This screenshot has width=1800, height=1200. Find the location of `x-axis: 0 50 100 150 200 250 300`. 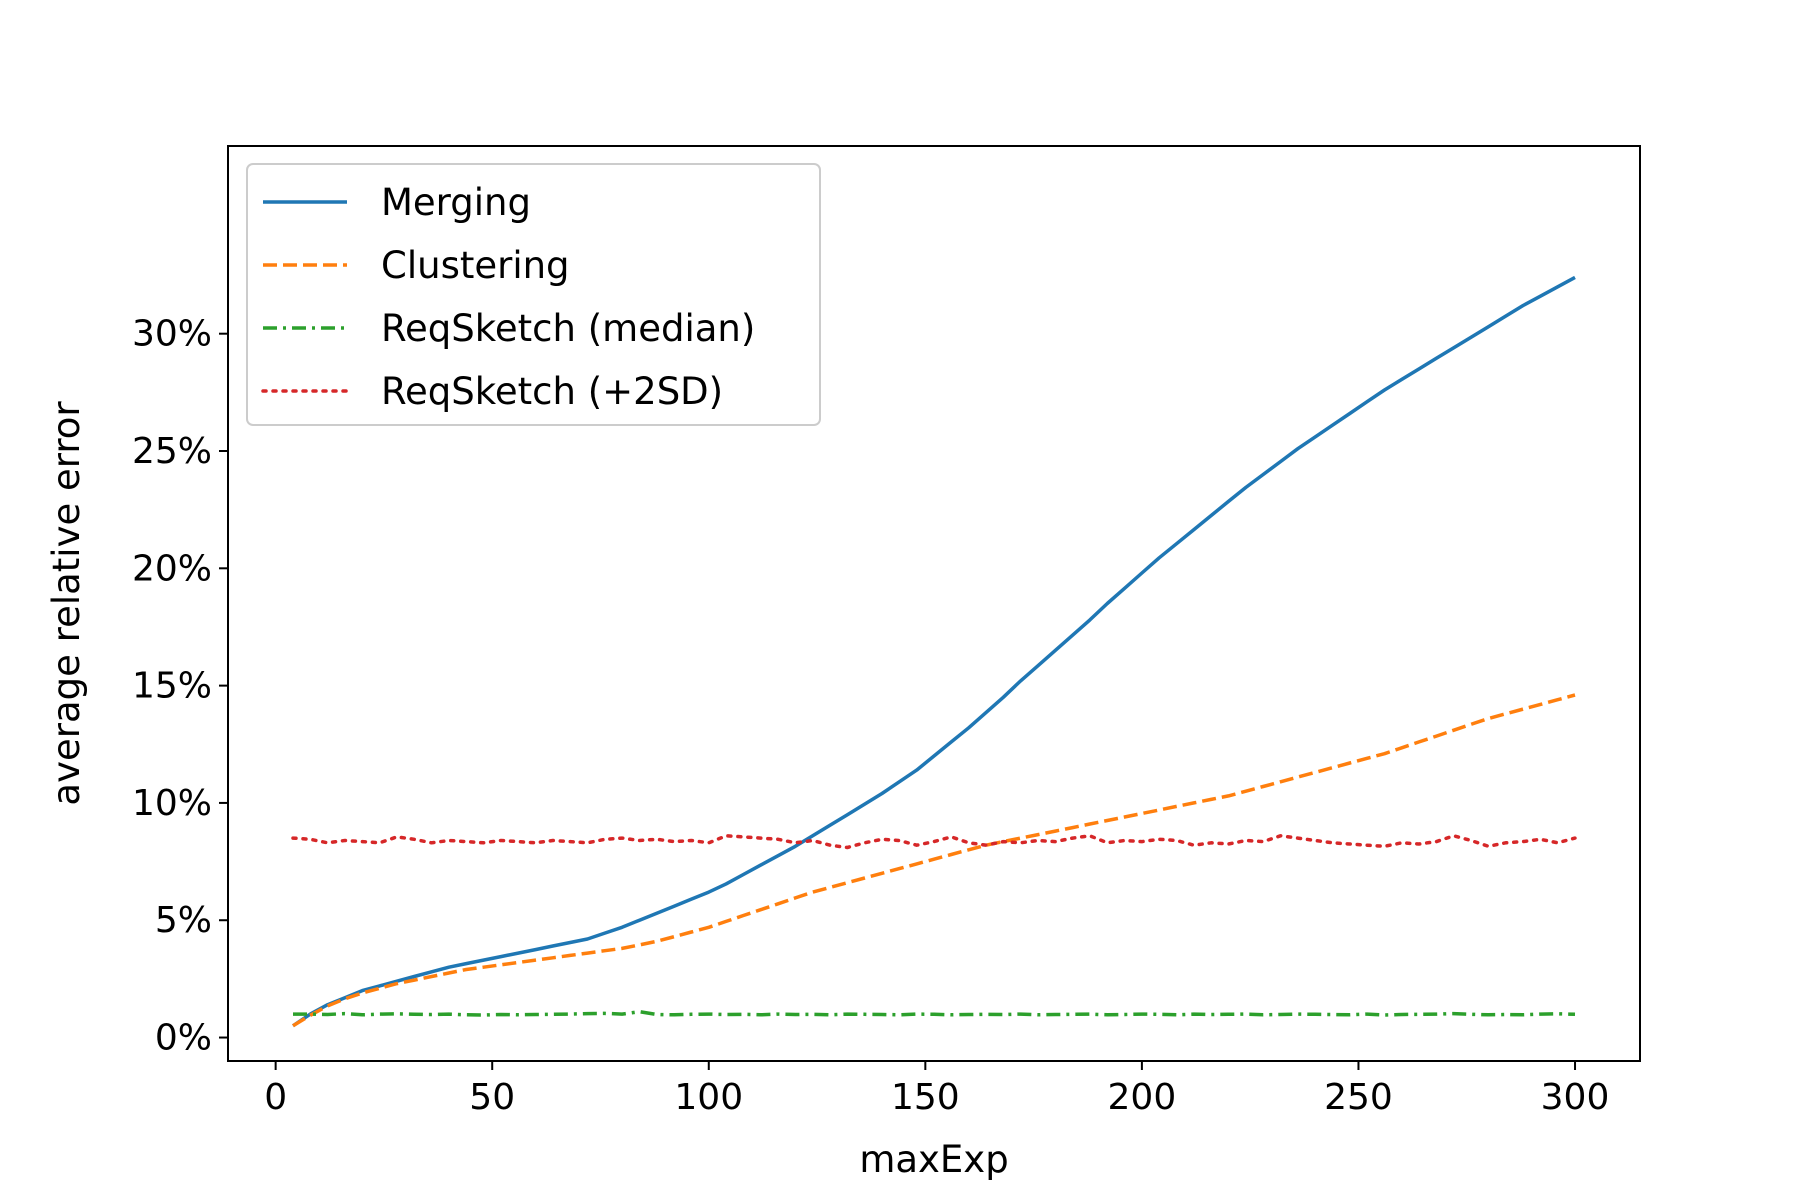

x-axis: 0 50 100 150 200 250 300 is located at coordinates (936, 1089).